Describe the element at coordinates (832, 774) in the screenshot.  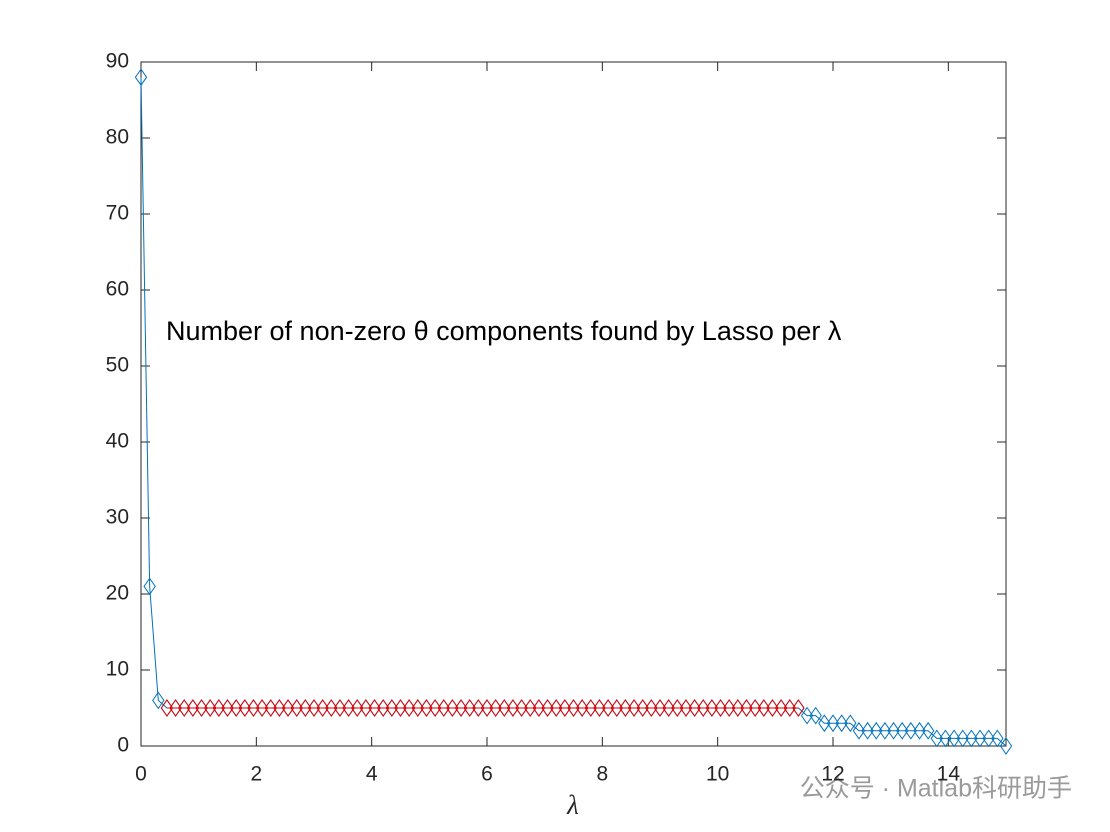
I see `x-tick-label: 12` at that location.